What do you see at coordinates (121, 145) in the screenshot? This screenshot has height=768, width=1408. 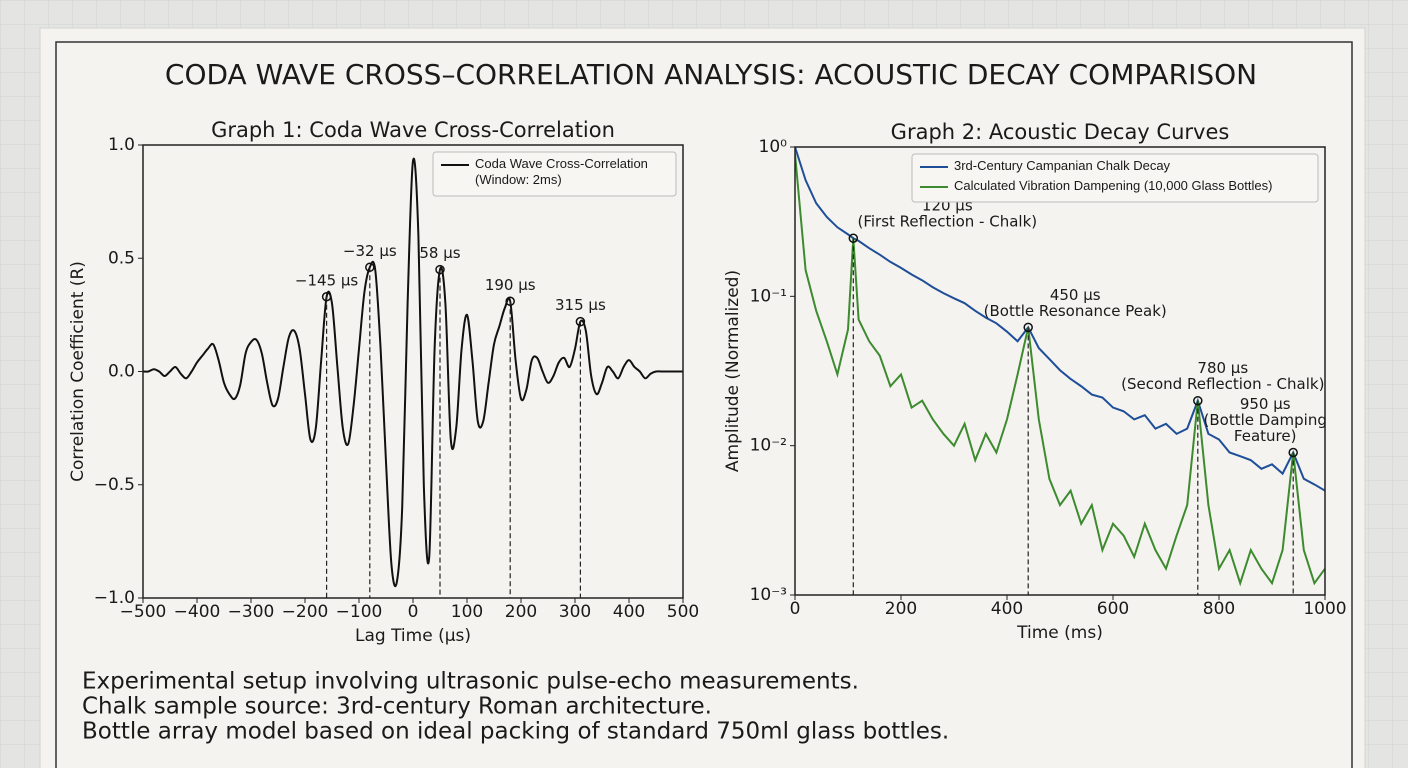 I see `y-tick-label: 1.0` at bounding box center [121, 145].